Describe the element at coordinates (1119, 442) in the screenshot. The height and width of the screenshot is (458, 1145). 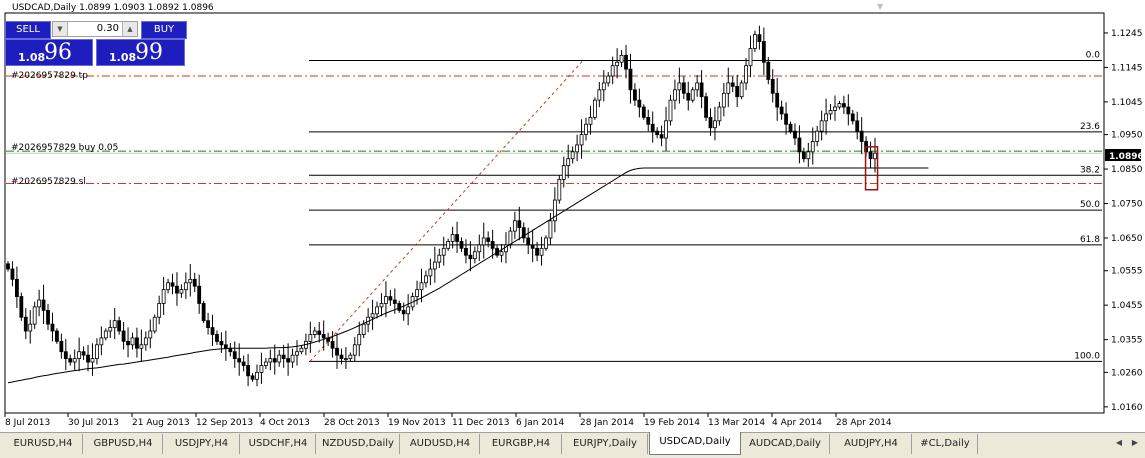
I see `tab-scroll-left-icon: ◀` at that location.